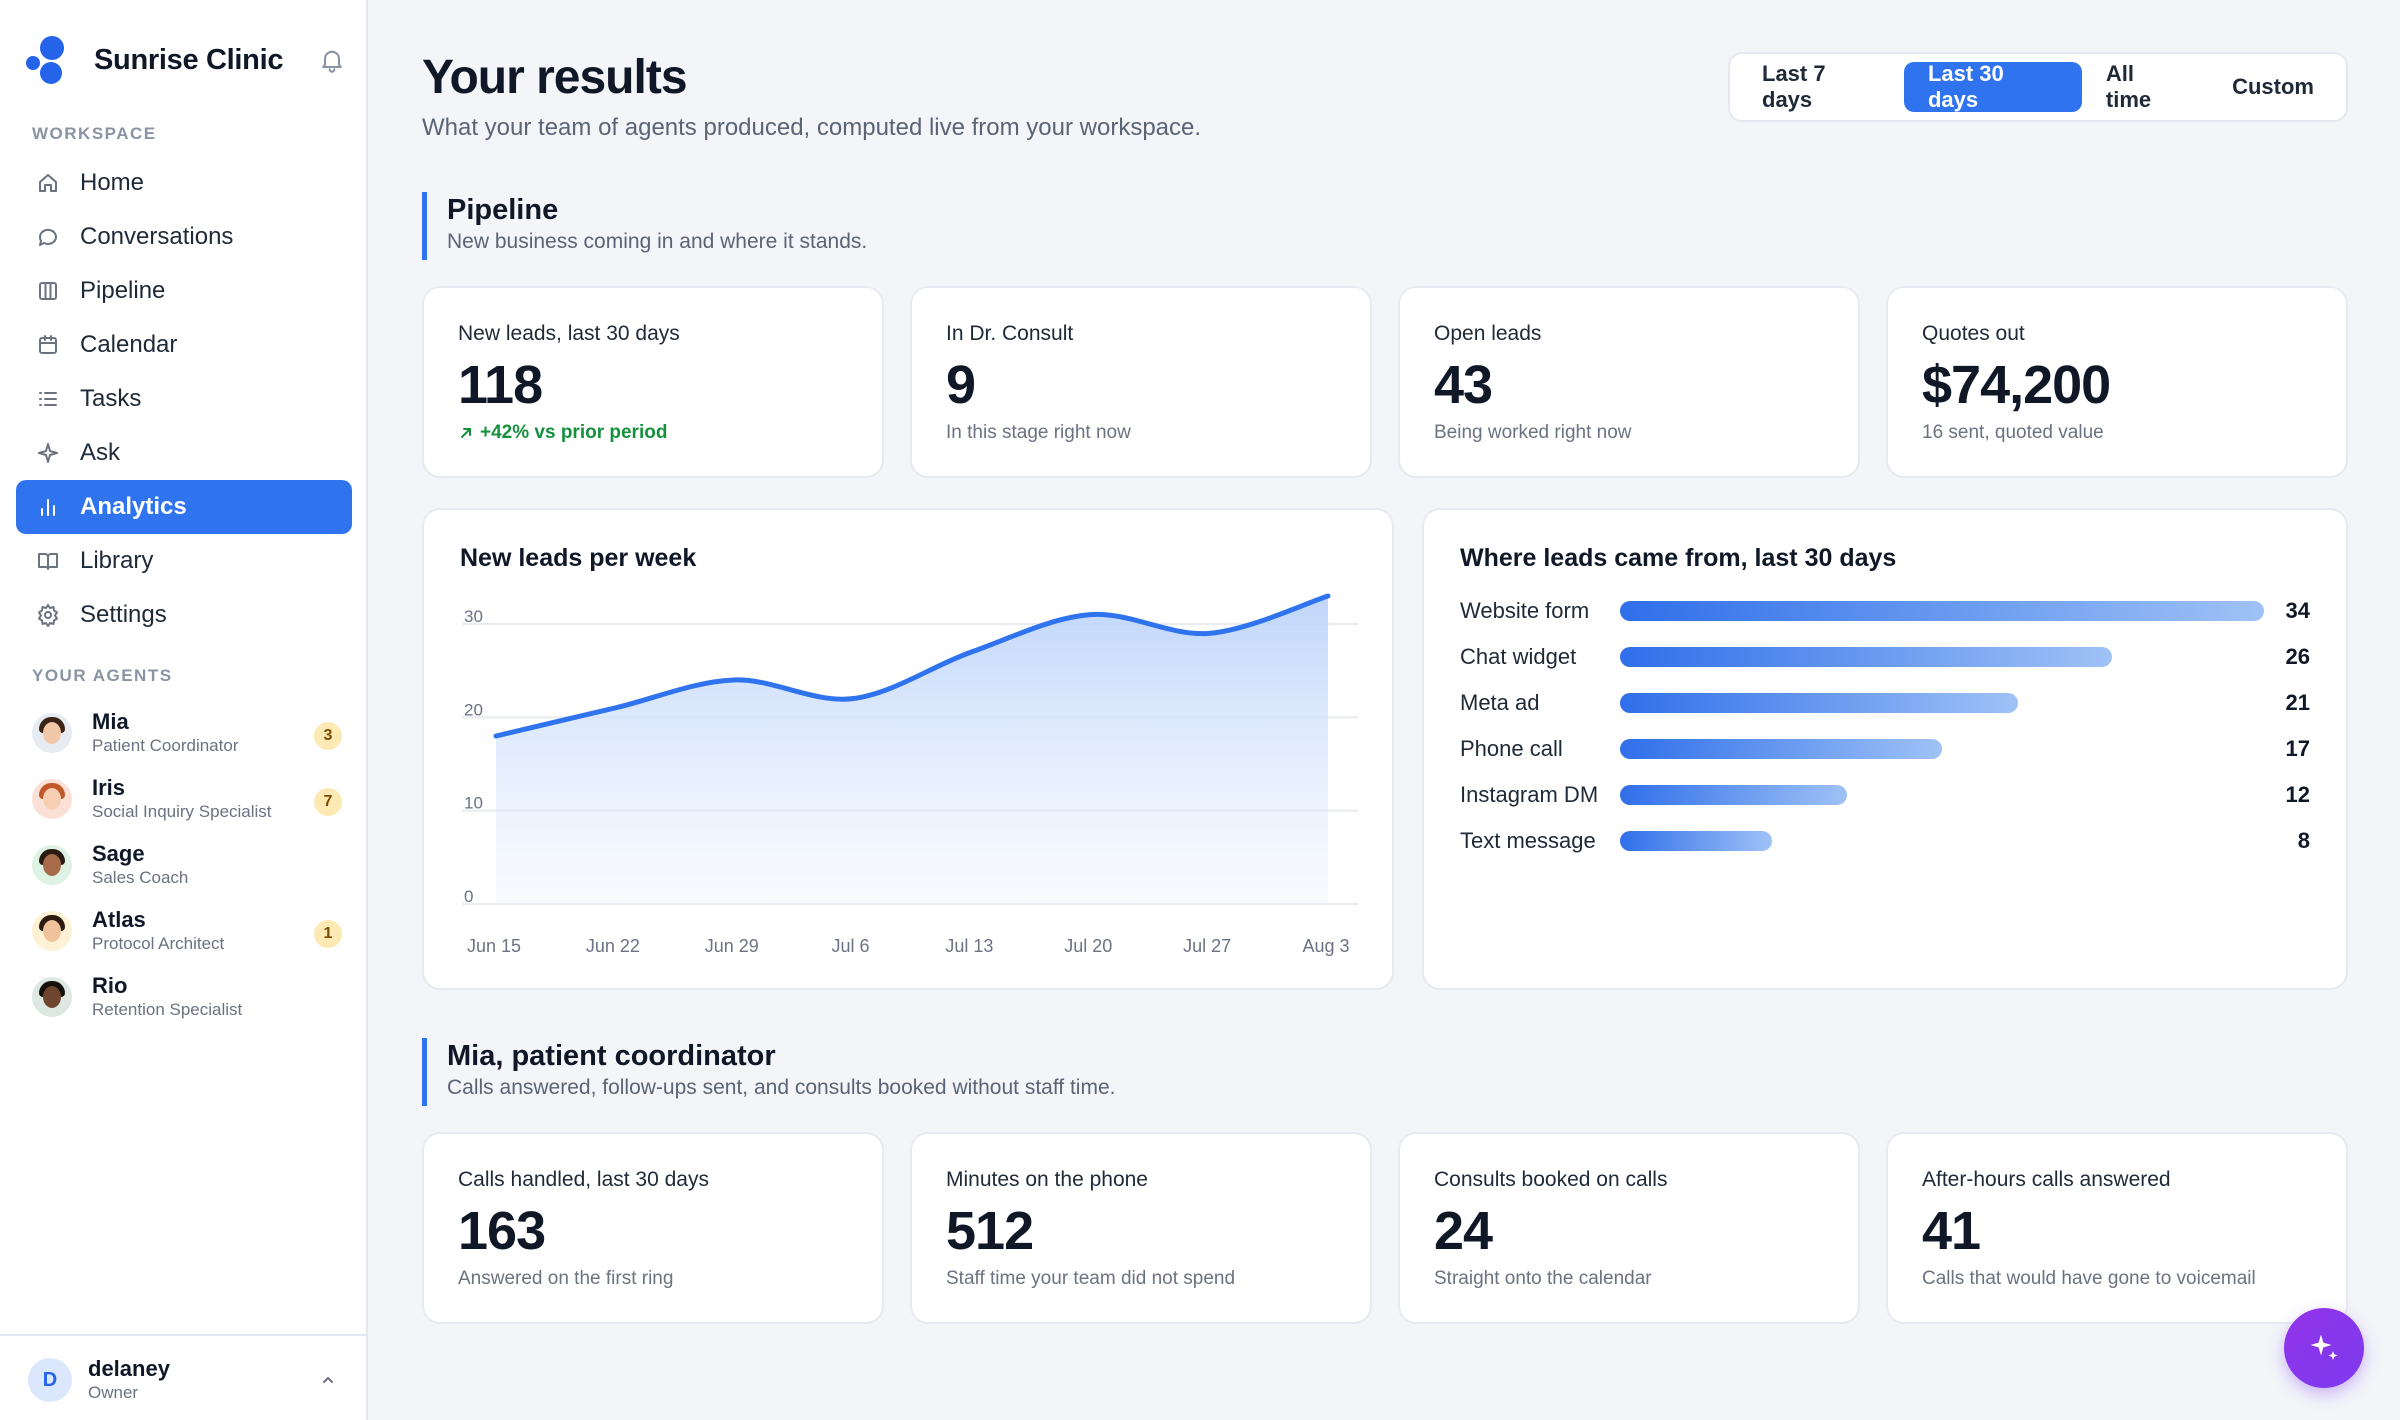 The image size is (2400, 1420). What do you see at coordinates (1525, 610) in the screenshot?
I see `source-label: Website form` at bounding box center [1525, 610].